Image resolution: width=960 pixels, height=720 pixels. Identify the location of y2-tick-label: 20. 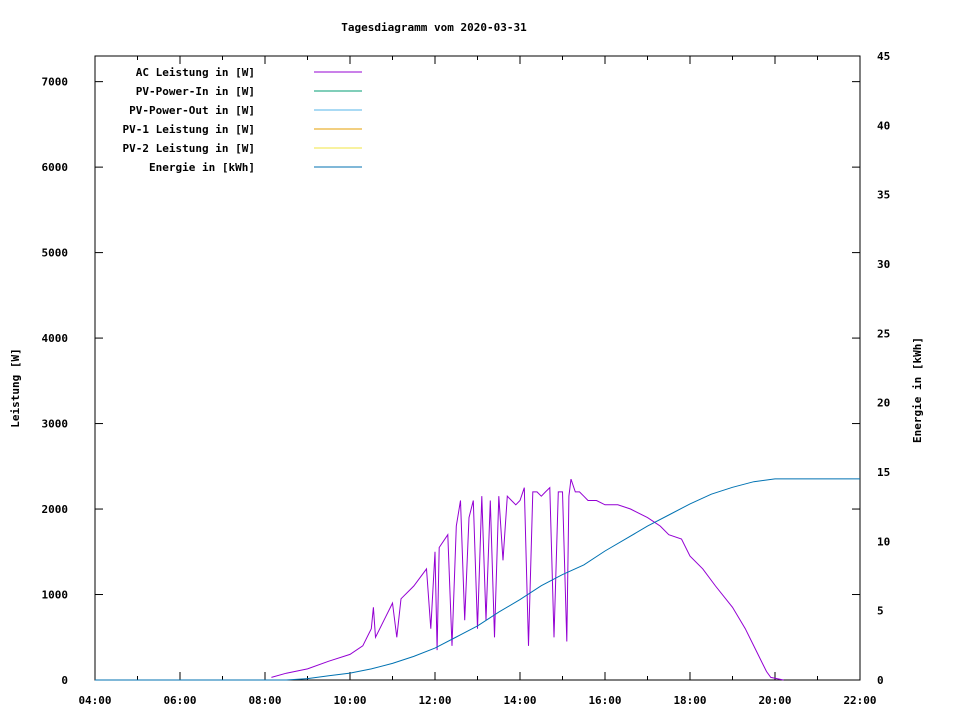
(883, 403).